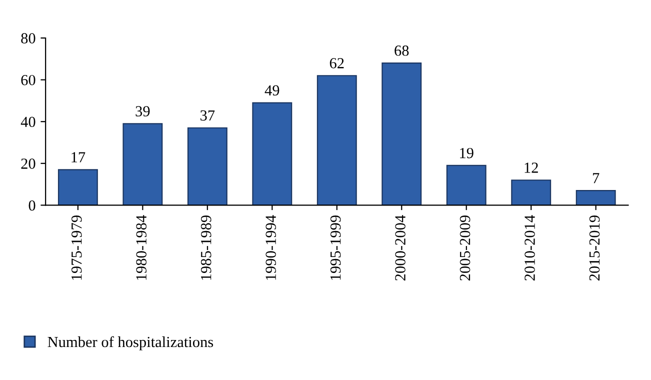 Image resolution: width=651 pixels, height=380 pixels. Describe the element at coordinates (531, 167) in the screenshot. I see `data-label: 12` at that location.